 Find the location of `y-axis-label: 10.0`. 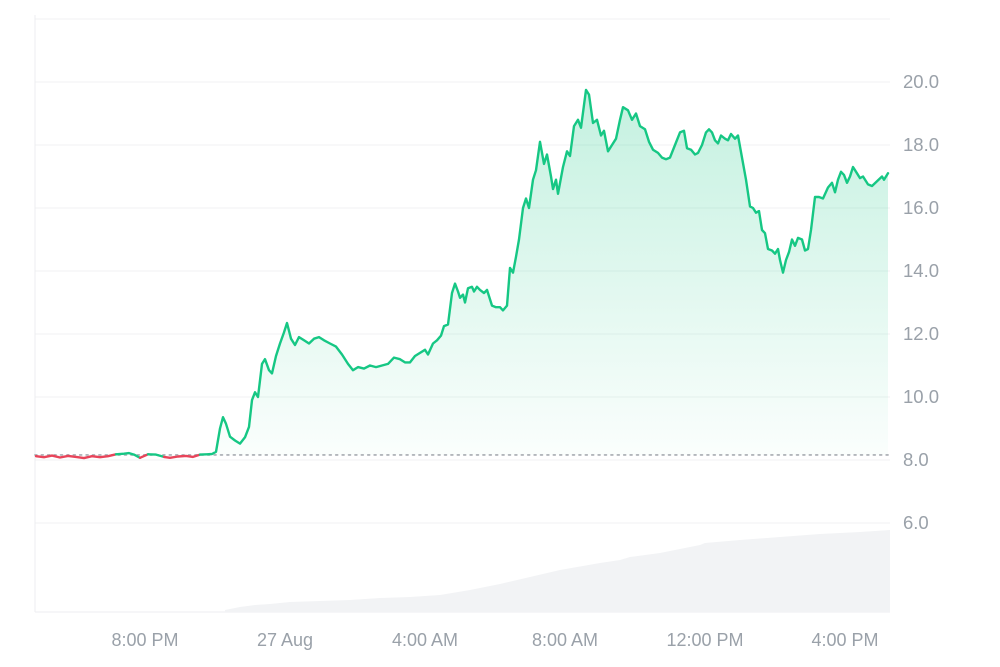

y-axis-label: 10.0 is located at coordinates (921, 396).